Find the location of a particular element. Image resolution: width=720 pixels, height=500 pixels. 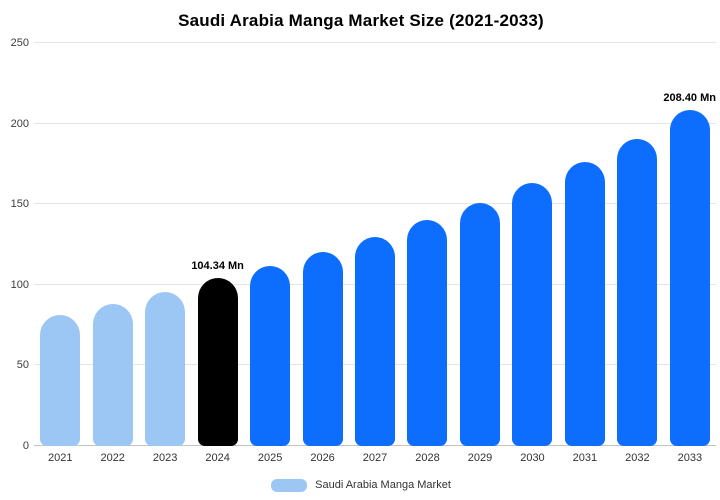

x-tick-label-2025: 2025 is located at coordinates (270, 458).